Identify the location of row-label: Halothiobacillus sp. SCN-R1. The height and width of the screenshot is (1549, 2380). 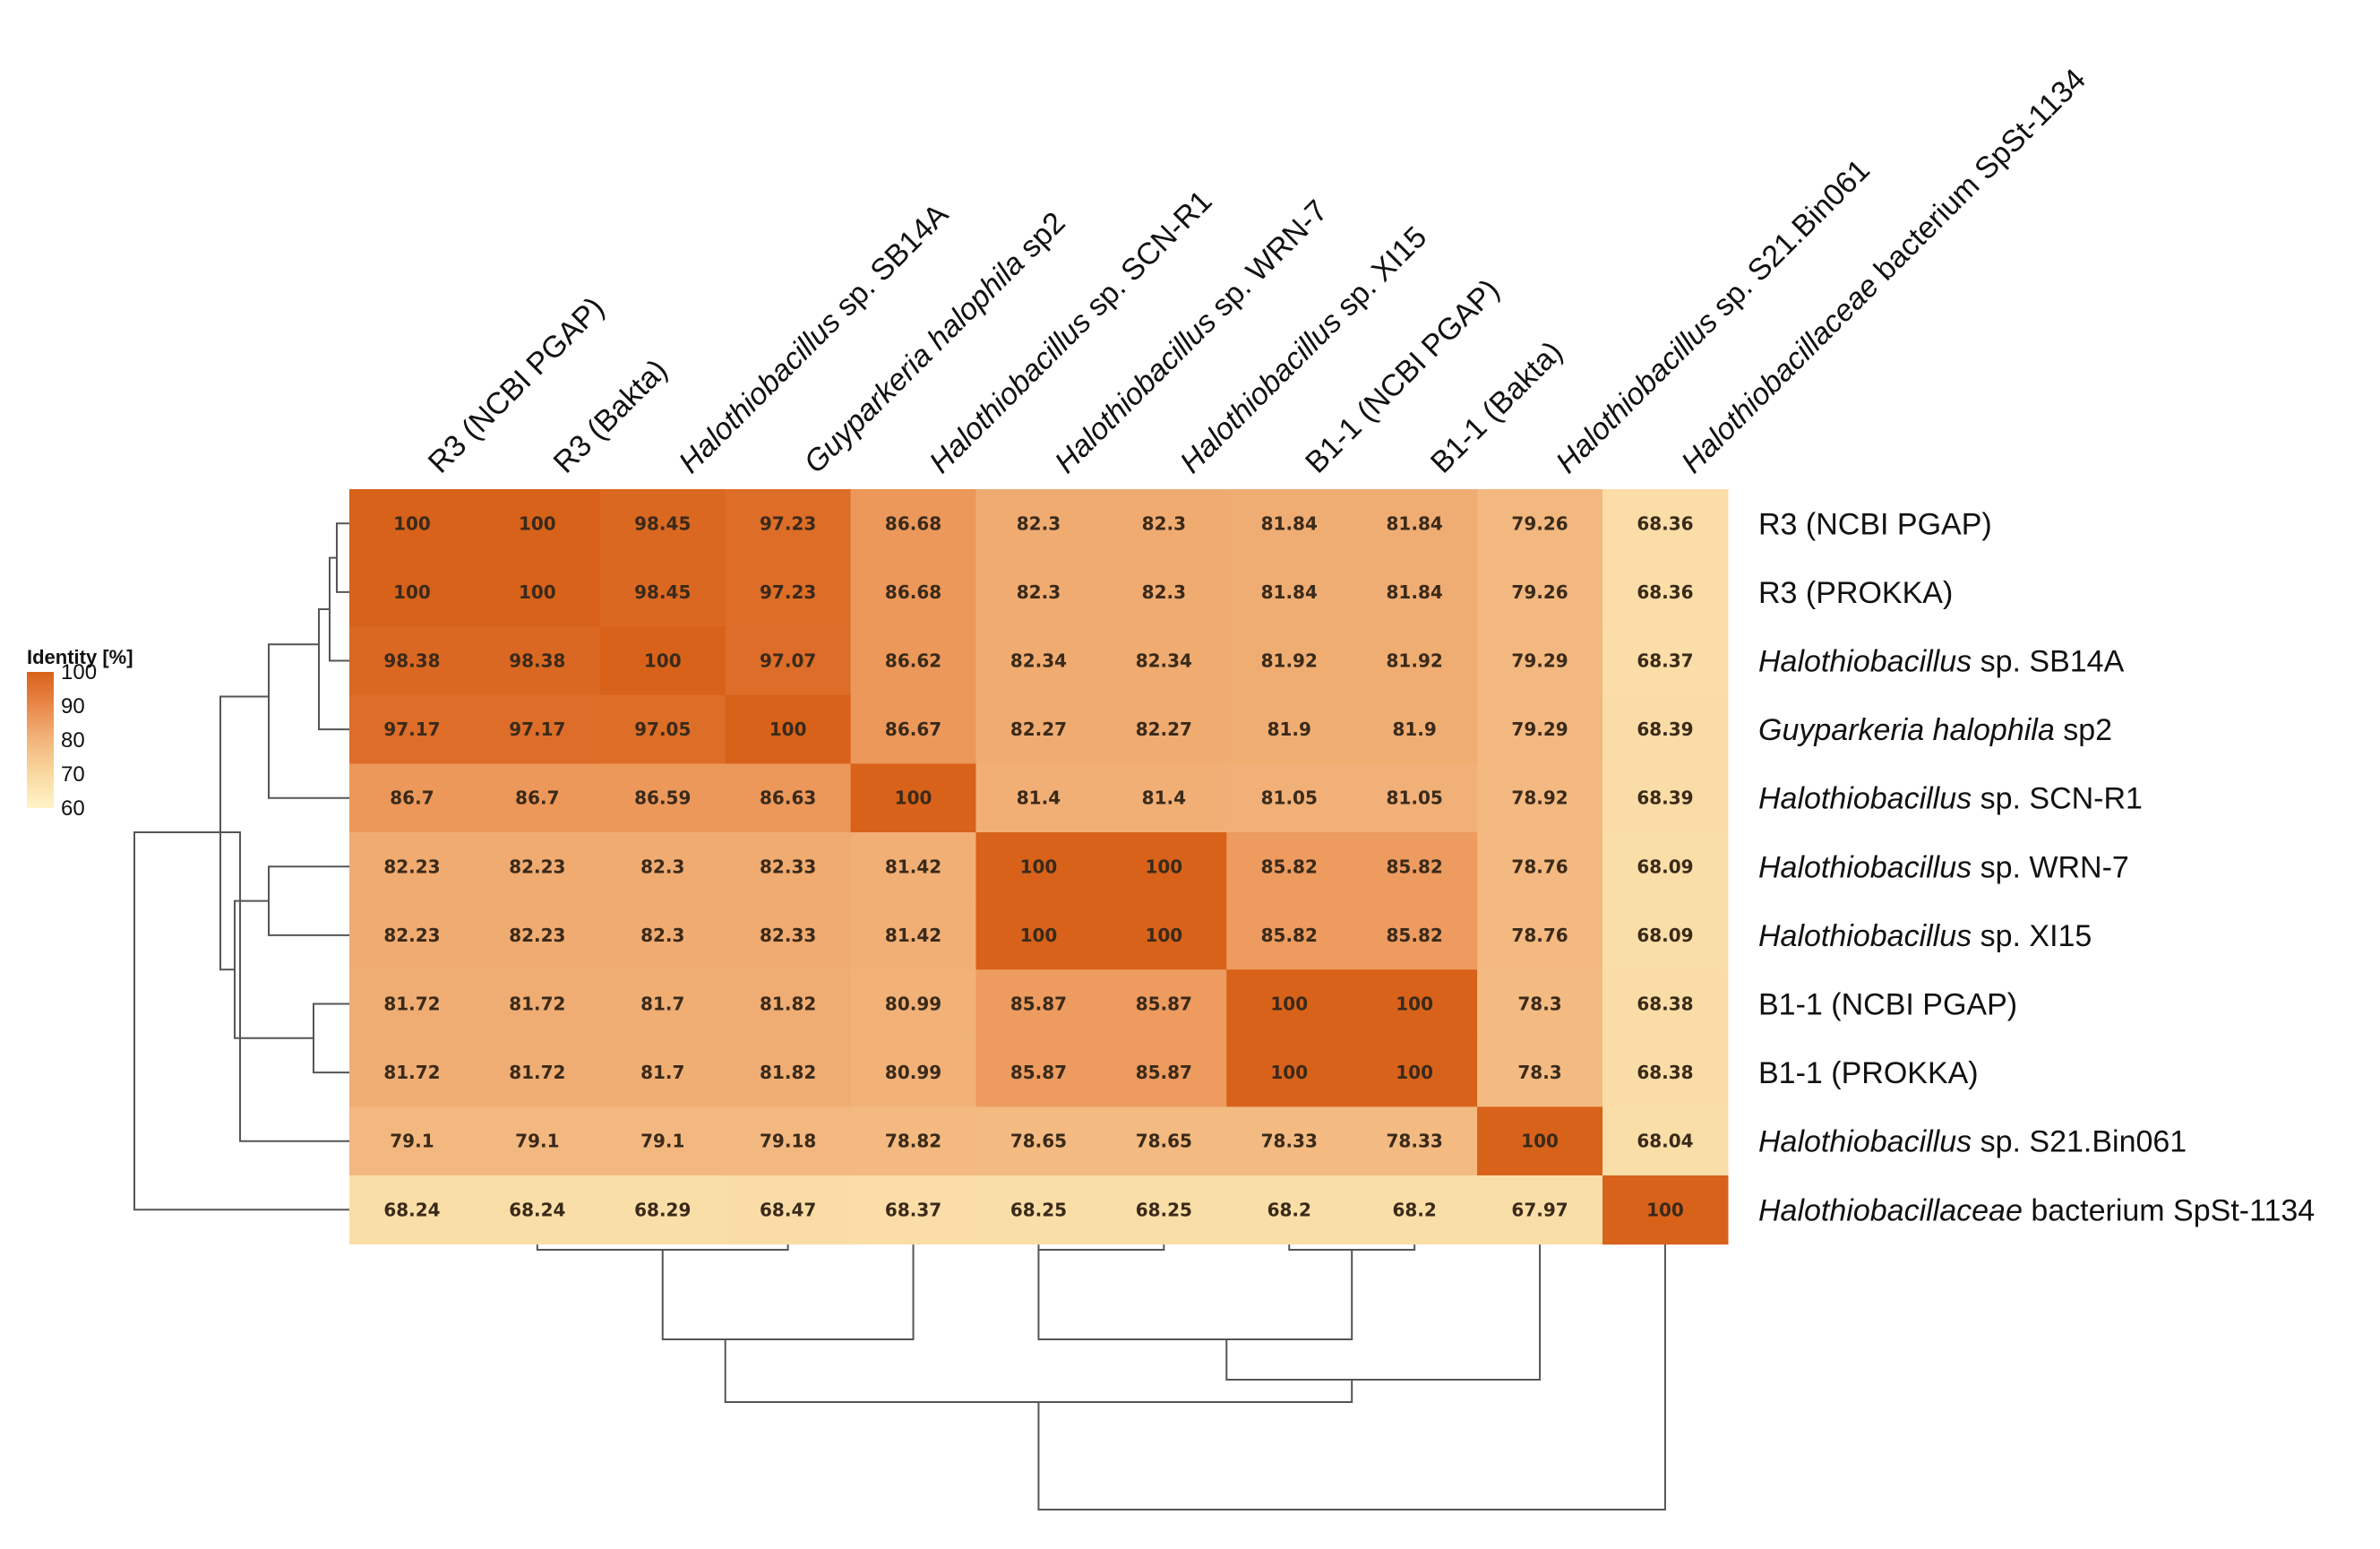
(1951, 799).